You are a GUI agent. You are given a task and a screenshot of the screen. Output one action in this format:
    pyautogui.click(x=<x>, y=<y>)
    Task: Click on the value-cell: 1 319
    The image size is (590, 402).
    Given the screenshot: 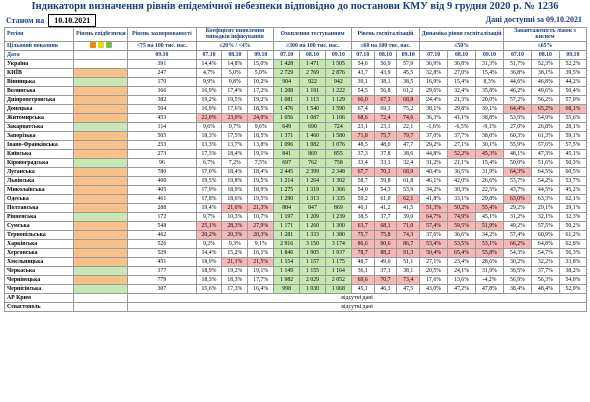 What is the action you would take?
    pyautogui.click(x=312, y=189)
    